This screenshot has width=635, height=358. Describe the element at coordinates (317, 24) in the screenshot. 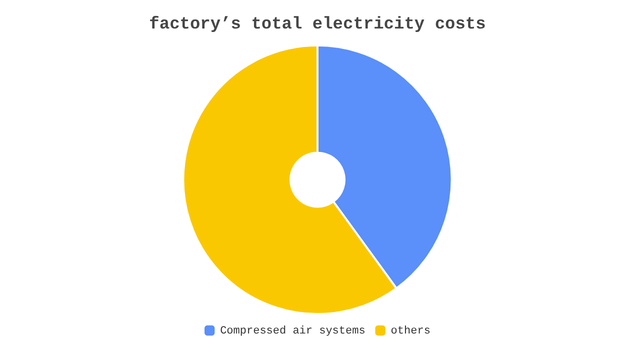

I see `chart-title: factory’s total electricity costs` at that location.